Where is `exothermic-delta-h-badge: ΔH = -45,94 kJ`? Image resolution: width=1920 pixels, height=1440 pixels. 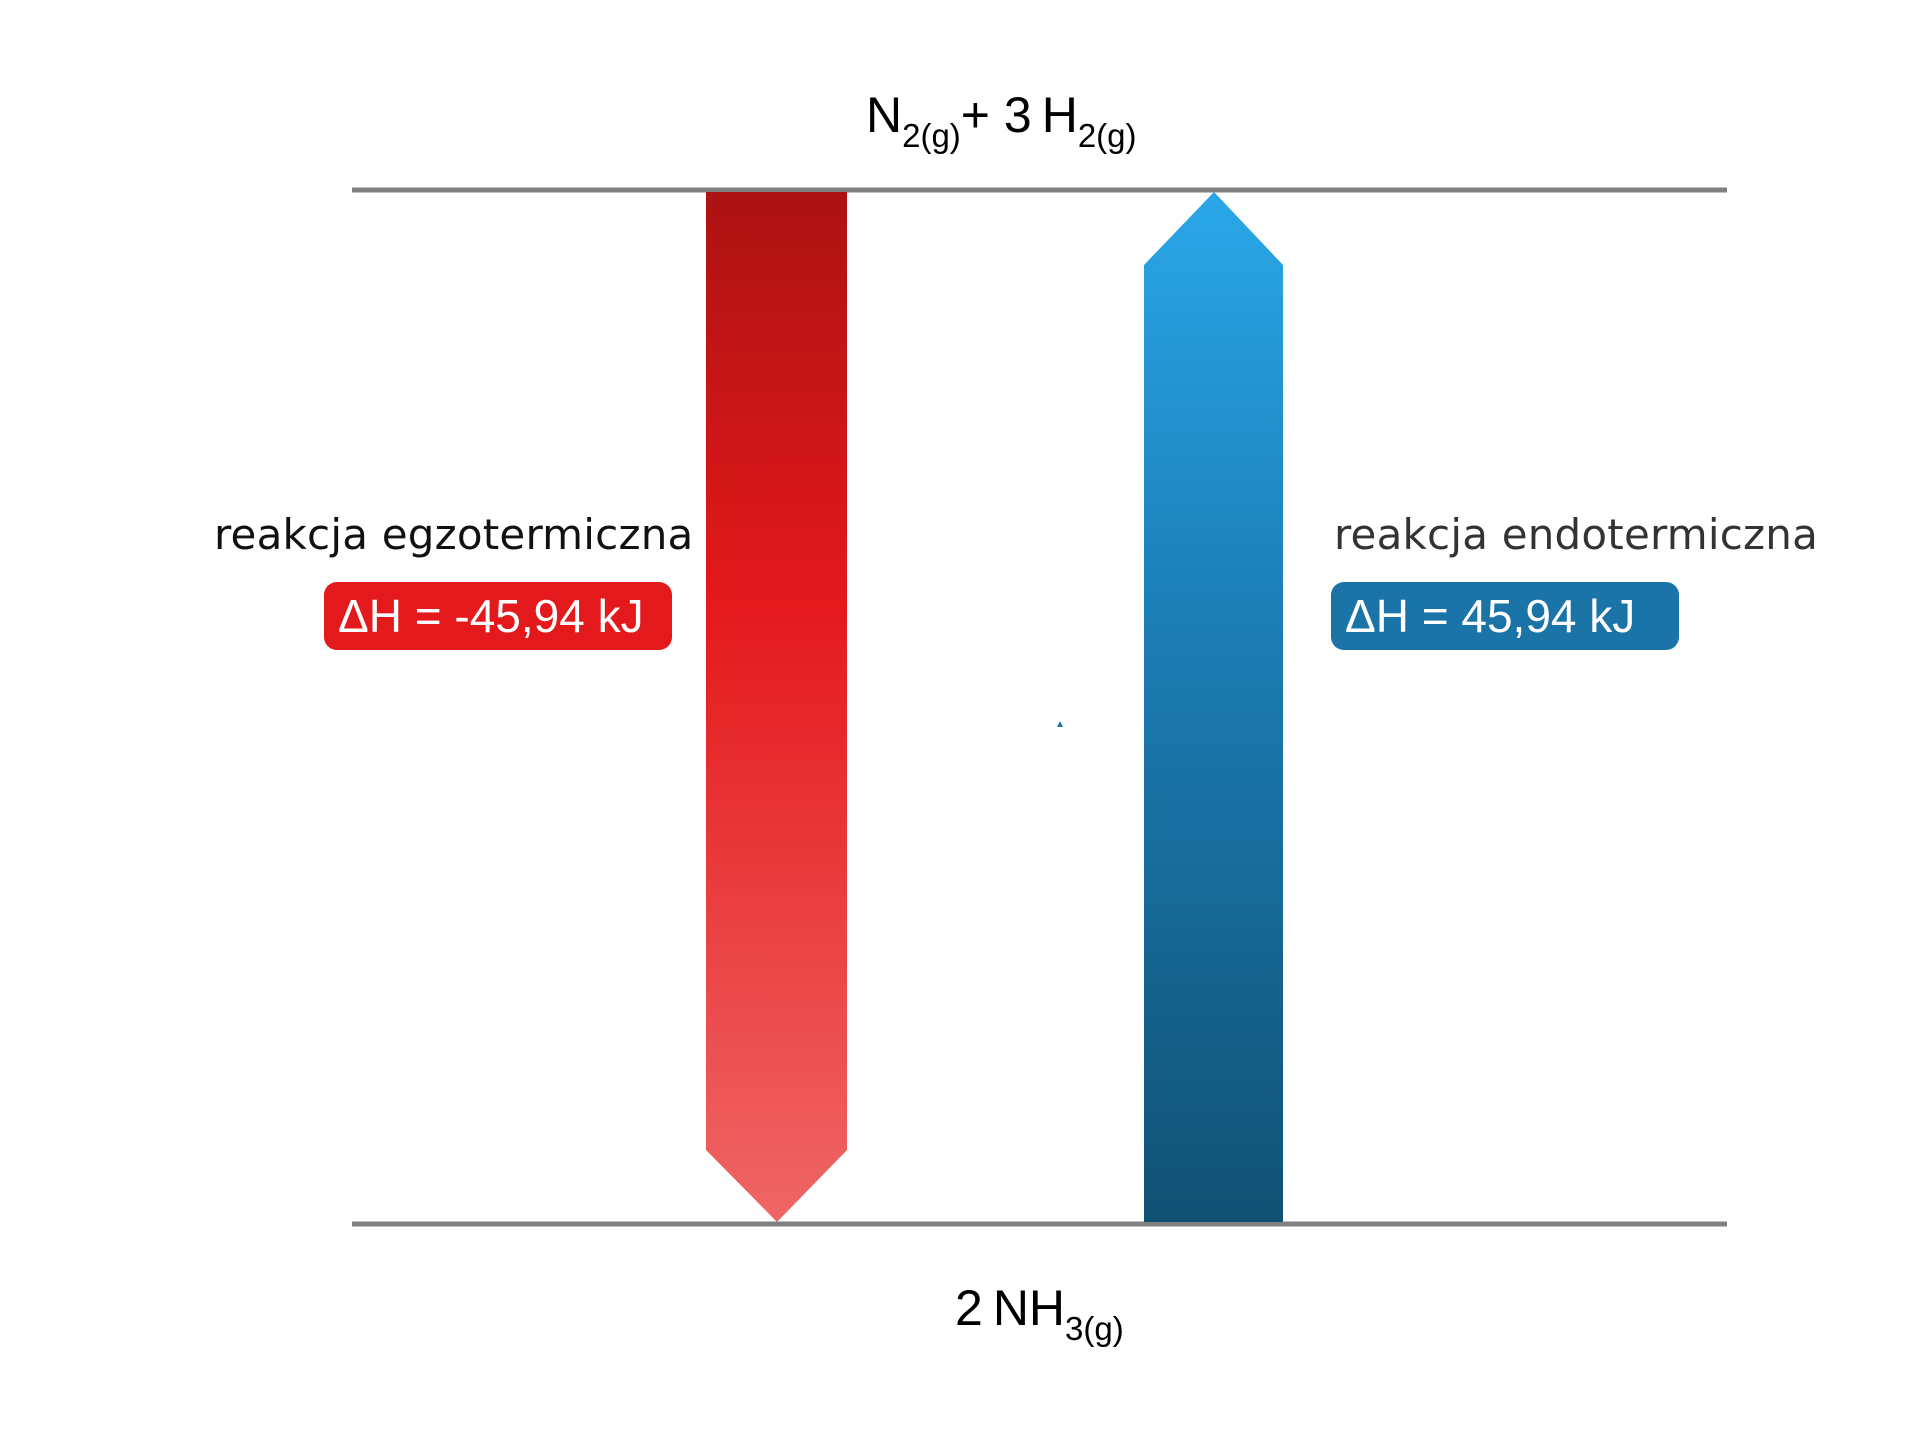
exothermic-delta-h-badge: ΔH = -45,94 kJ is located at coordinates (498, 616).